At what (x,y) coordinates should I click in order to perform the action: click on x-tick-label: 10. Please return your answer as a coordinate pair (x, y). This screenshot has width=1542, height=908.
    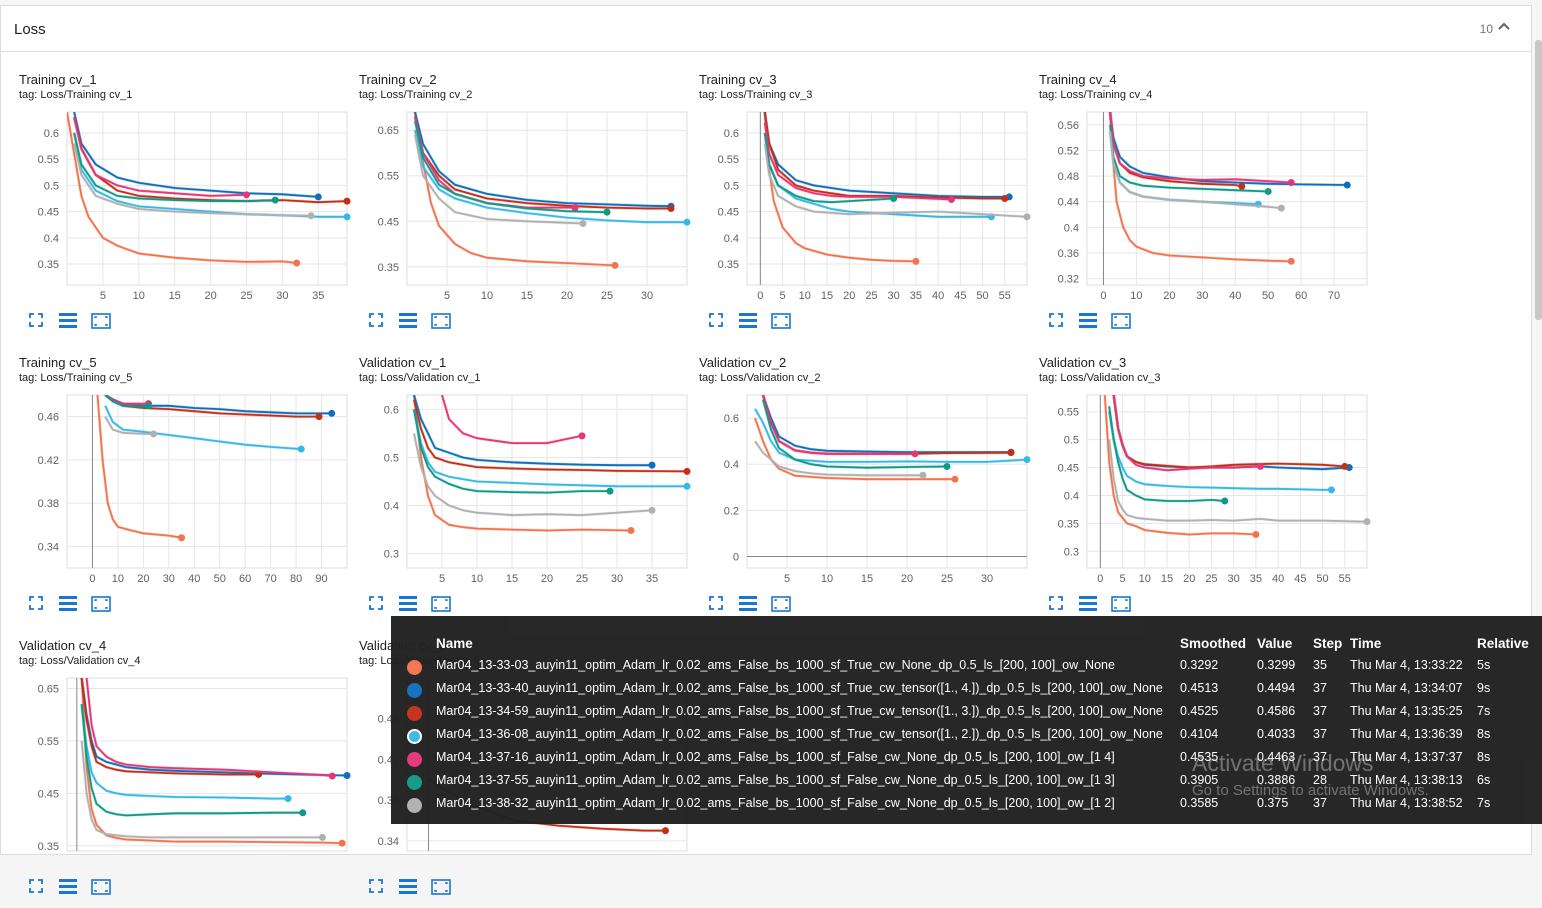
    Looking at the image, I should click on (1145, 579).